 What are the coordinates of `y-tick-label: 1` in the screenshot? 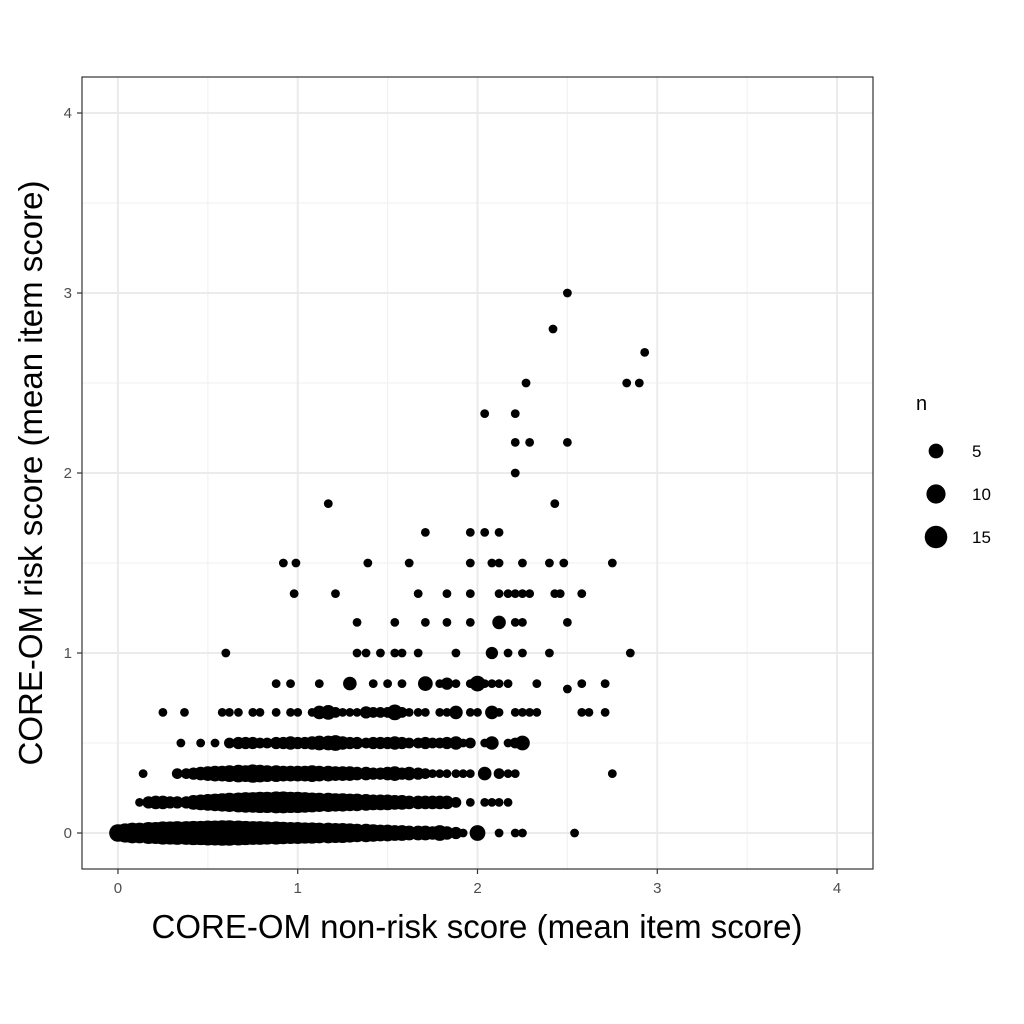 It's located at (68, 653).